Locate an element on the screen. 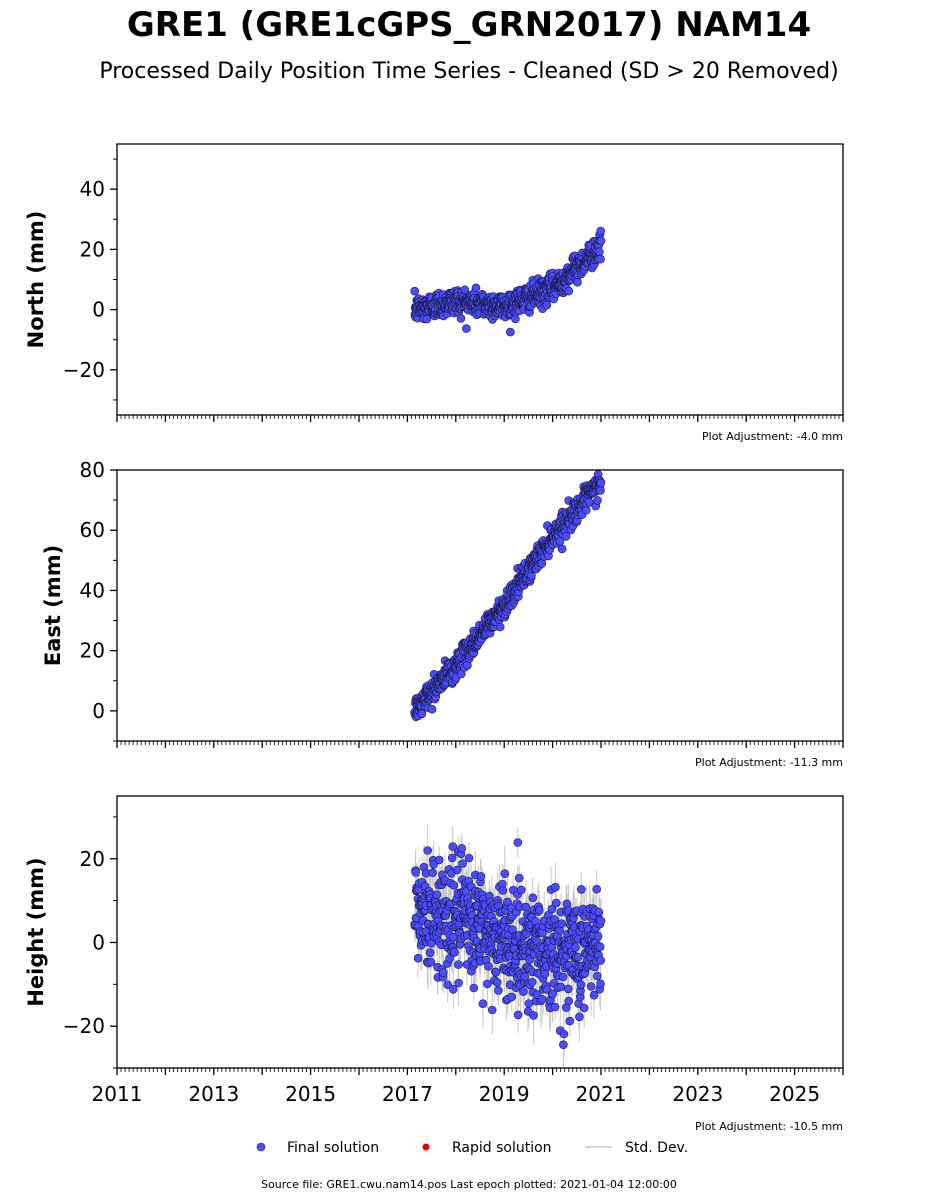 Image resolution: width=937 pixels, height=1200 pixels. legend-final-label: Final solution is located at coordinates (333, 1148).